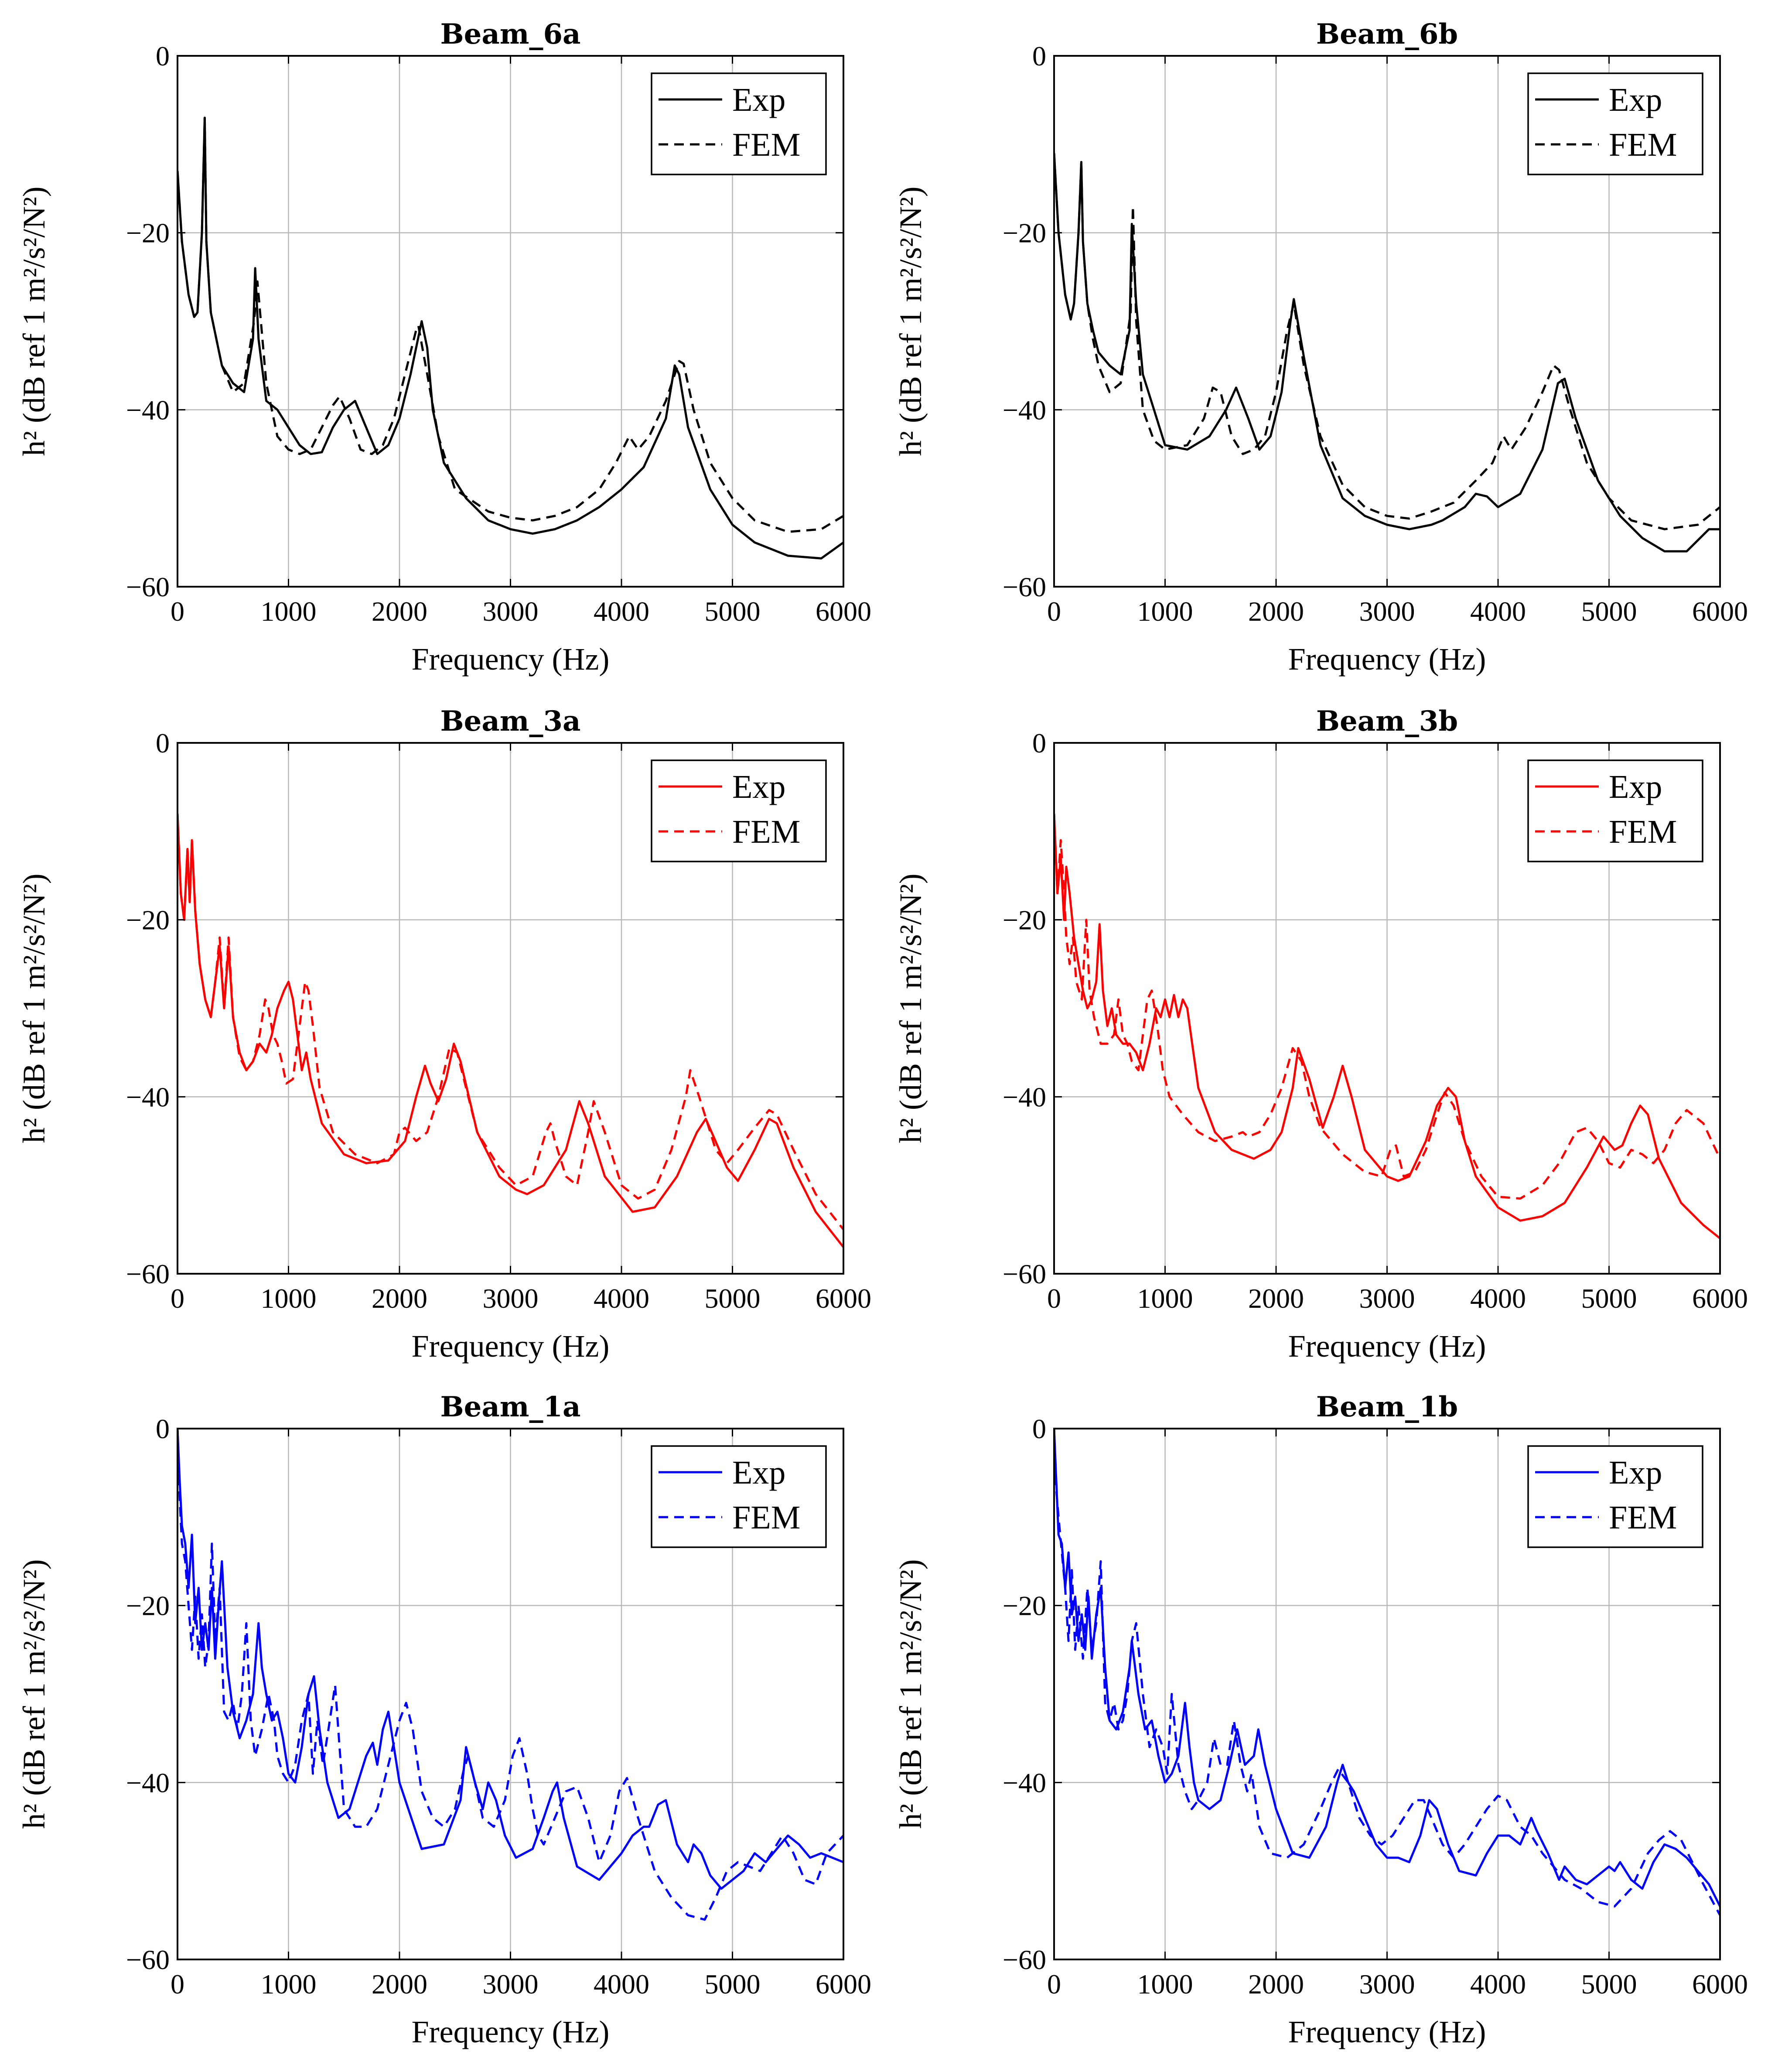  I want to click on chart-title: Beam_6a, so click(510, 35).